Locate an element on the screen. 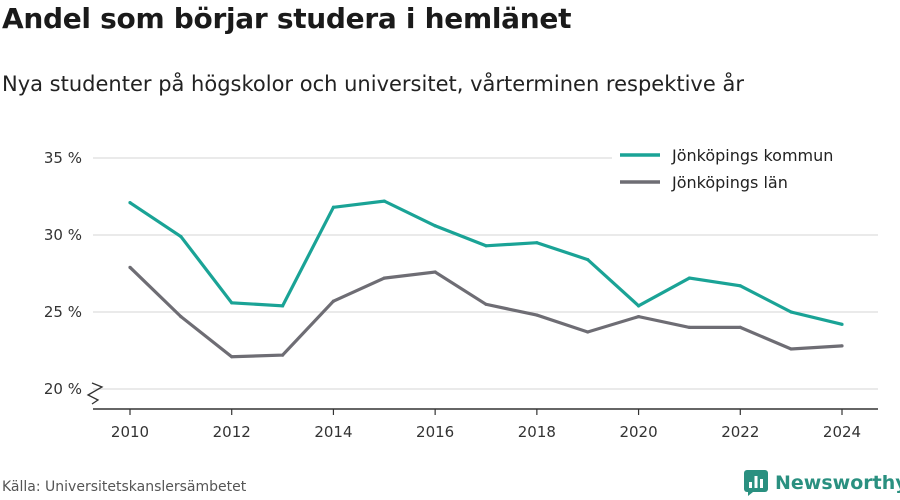 The height and width of the screenshot is (500, 900). y-tick-label: 25 % is located at coordinates (63, 312).